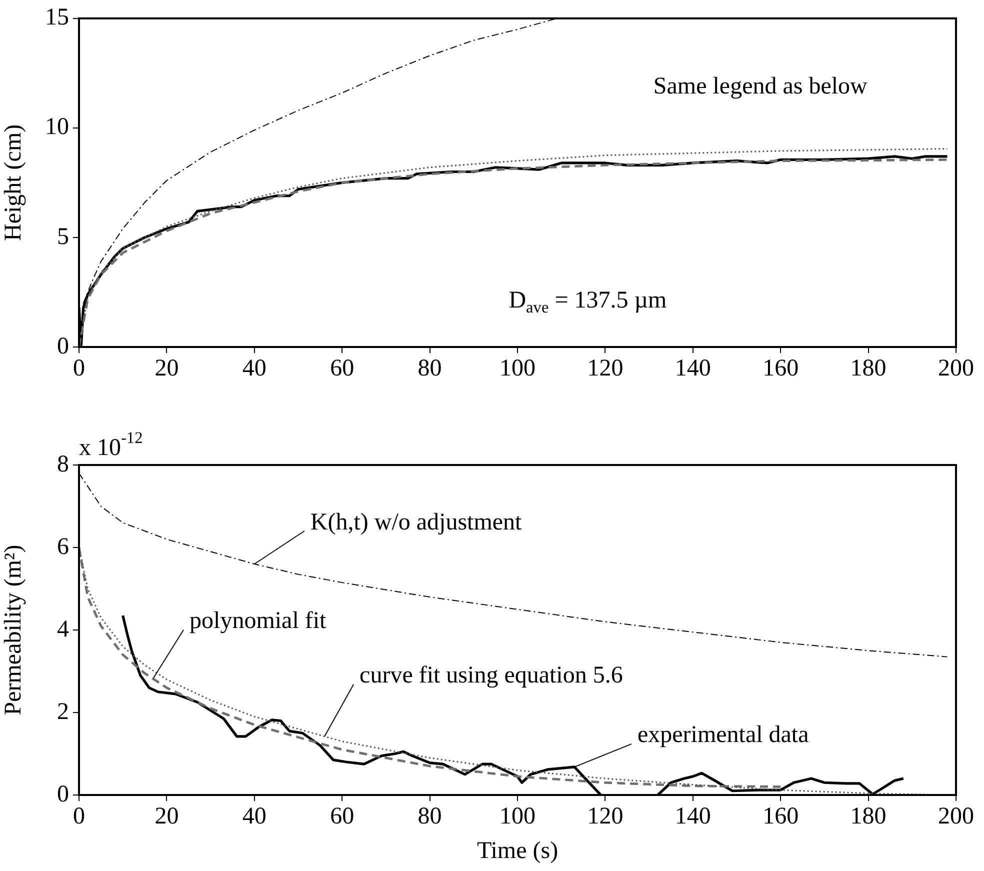 This screenshot has width=984, height=871. I want to click on x-axis-title: Time (s), so click(517, 851).